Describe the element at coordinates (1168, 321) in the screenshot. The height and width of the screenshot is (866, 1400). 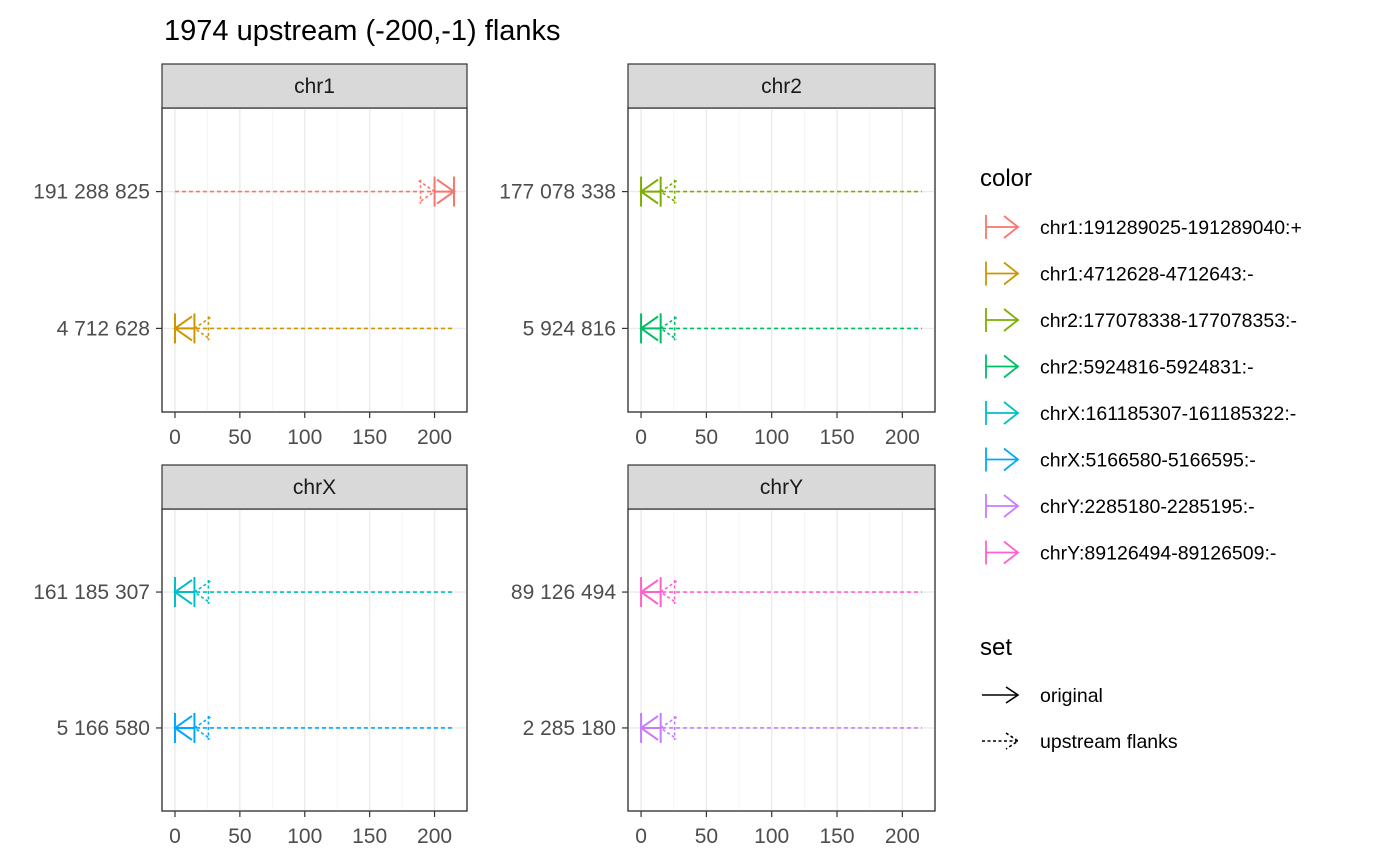
I see `legend-label-color: chr2:177078338-177078353:-` at that location.